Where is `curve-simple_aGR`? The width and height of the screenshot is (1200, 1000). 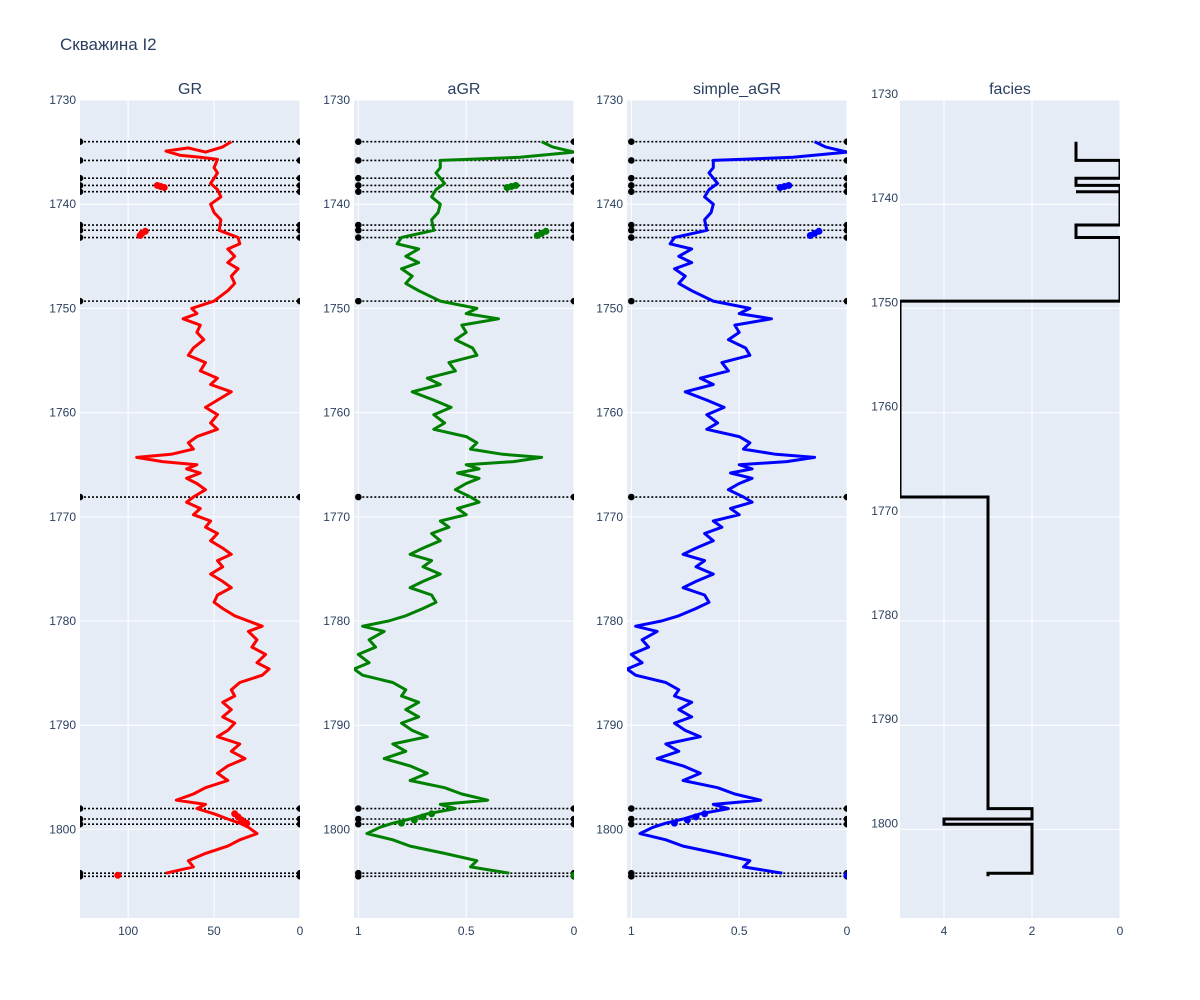
curve-simple_aGR is located at coordinates (737, 507).